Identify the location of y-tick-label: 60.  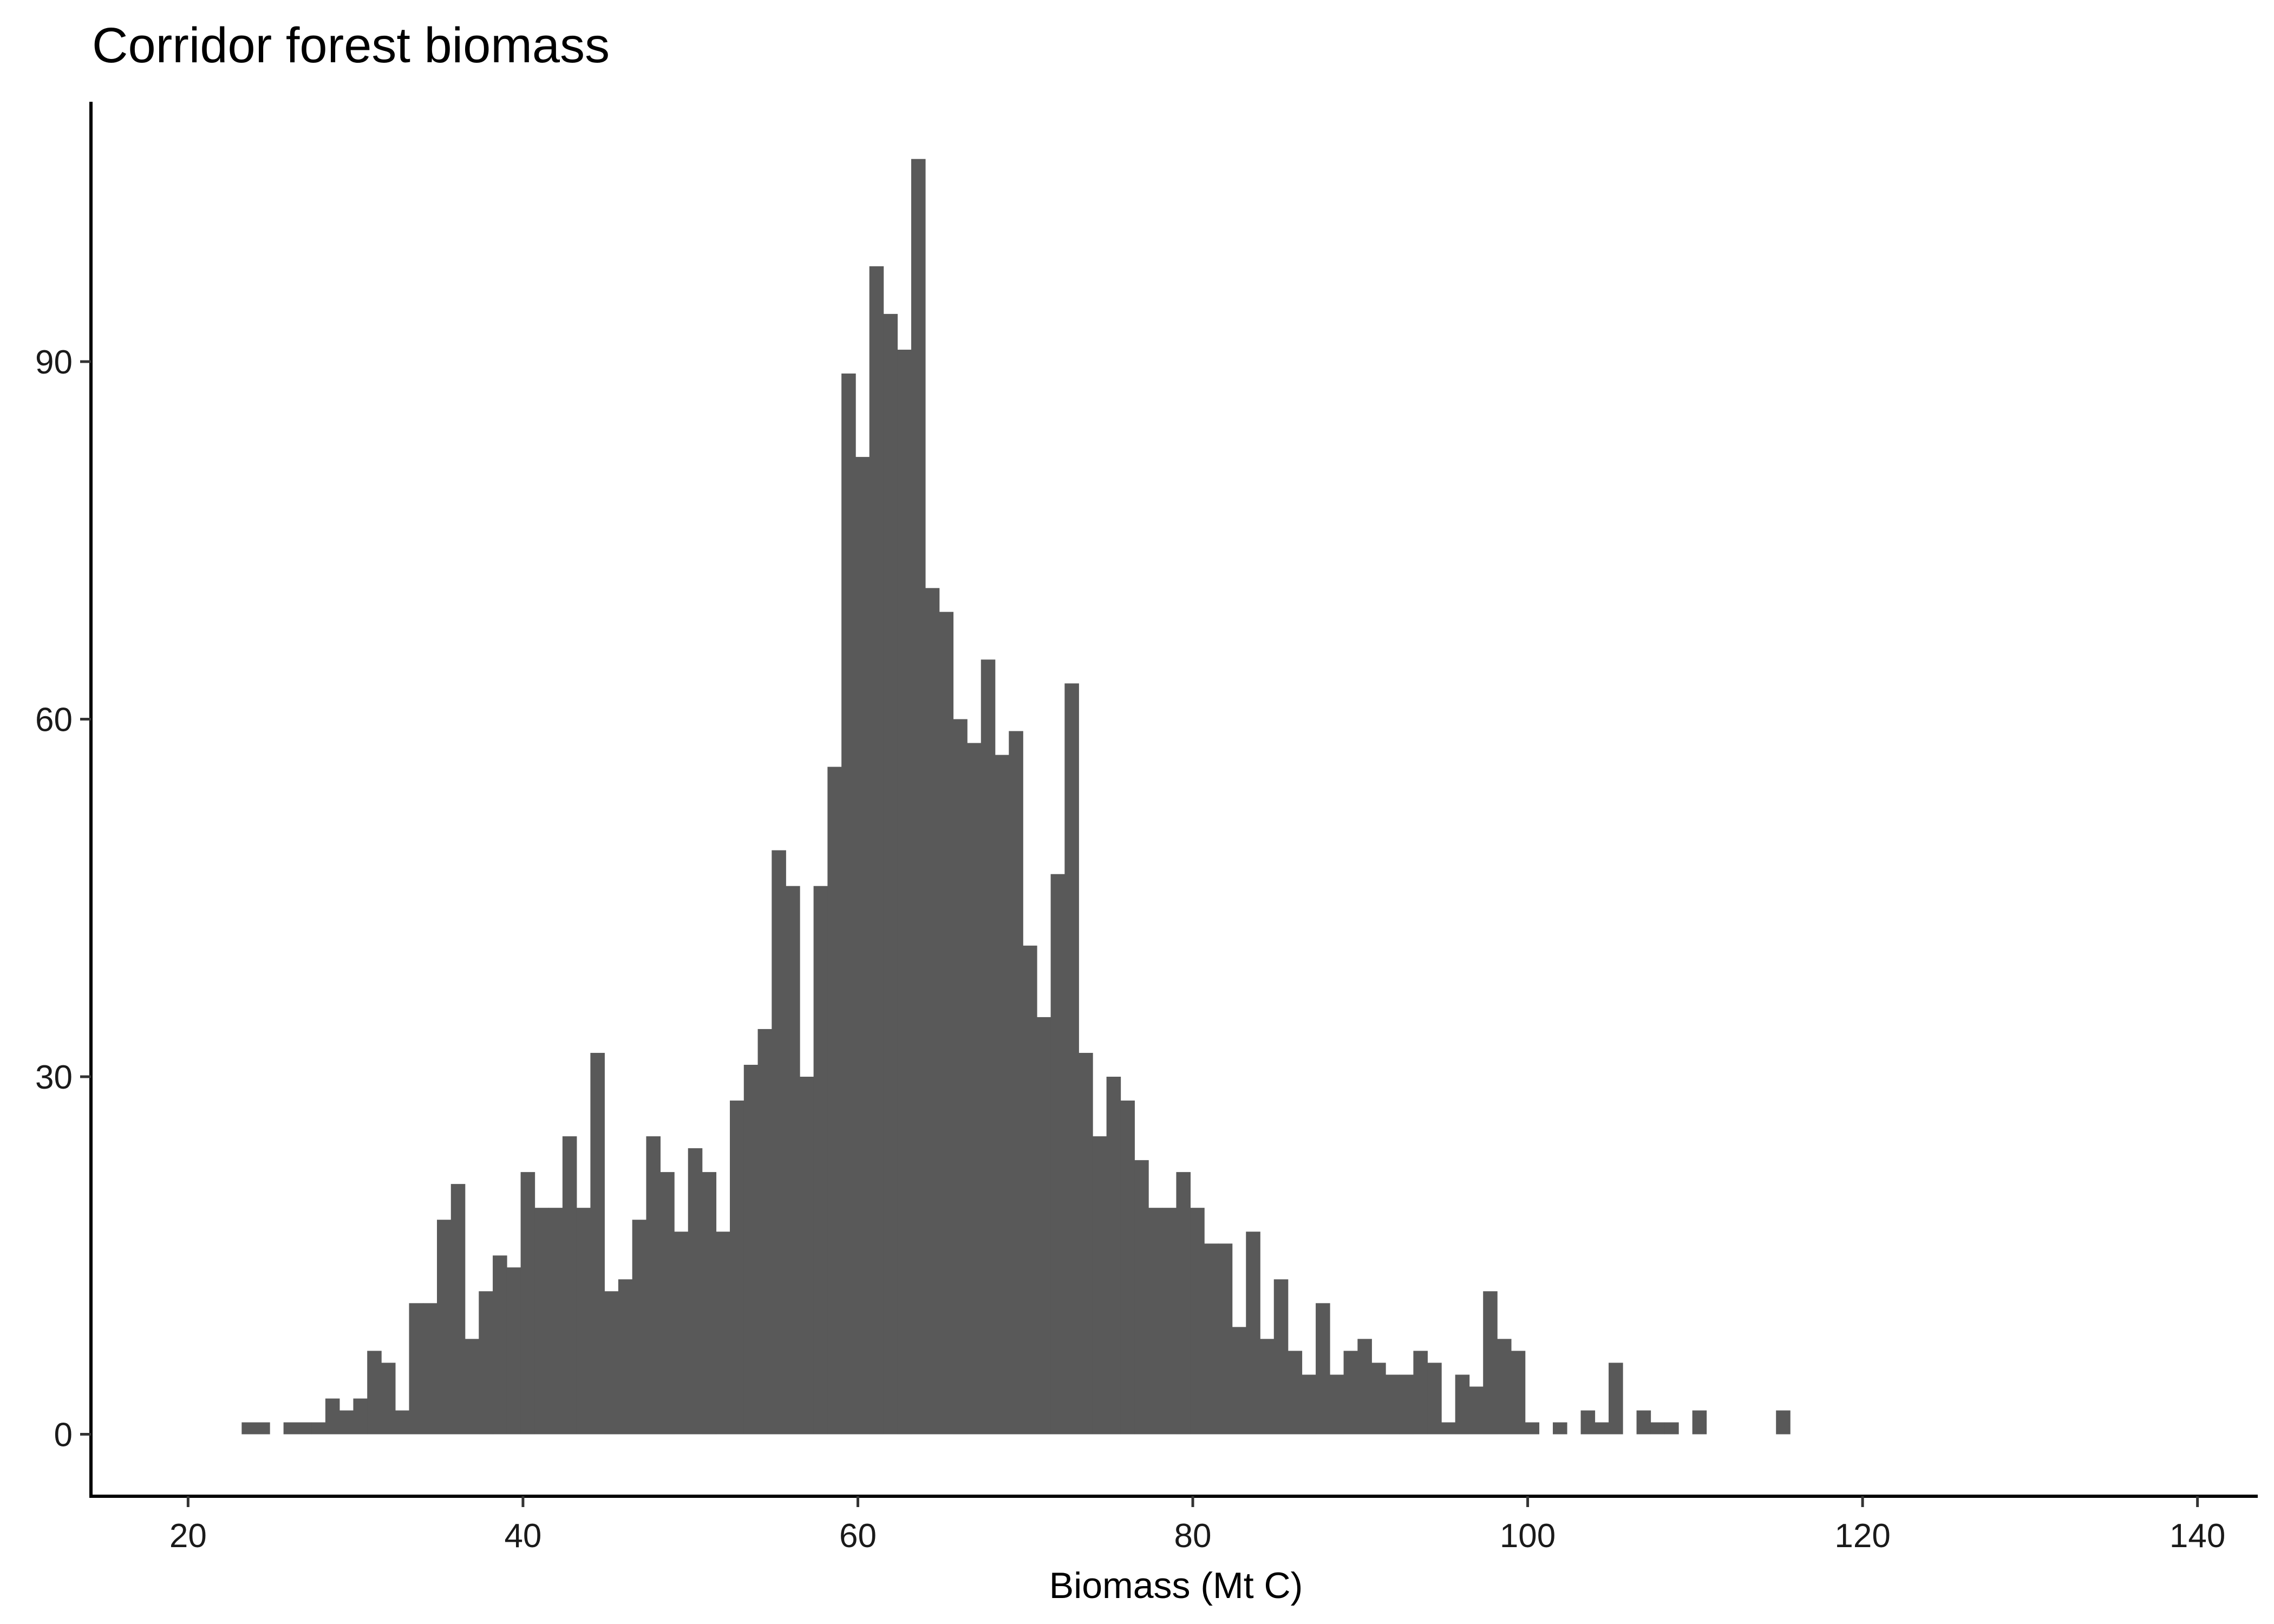
(54, 719).